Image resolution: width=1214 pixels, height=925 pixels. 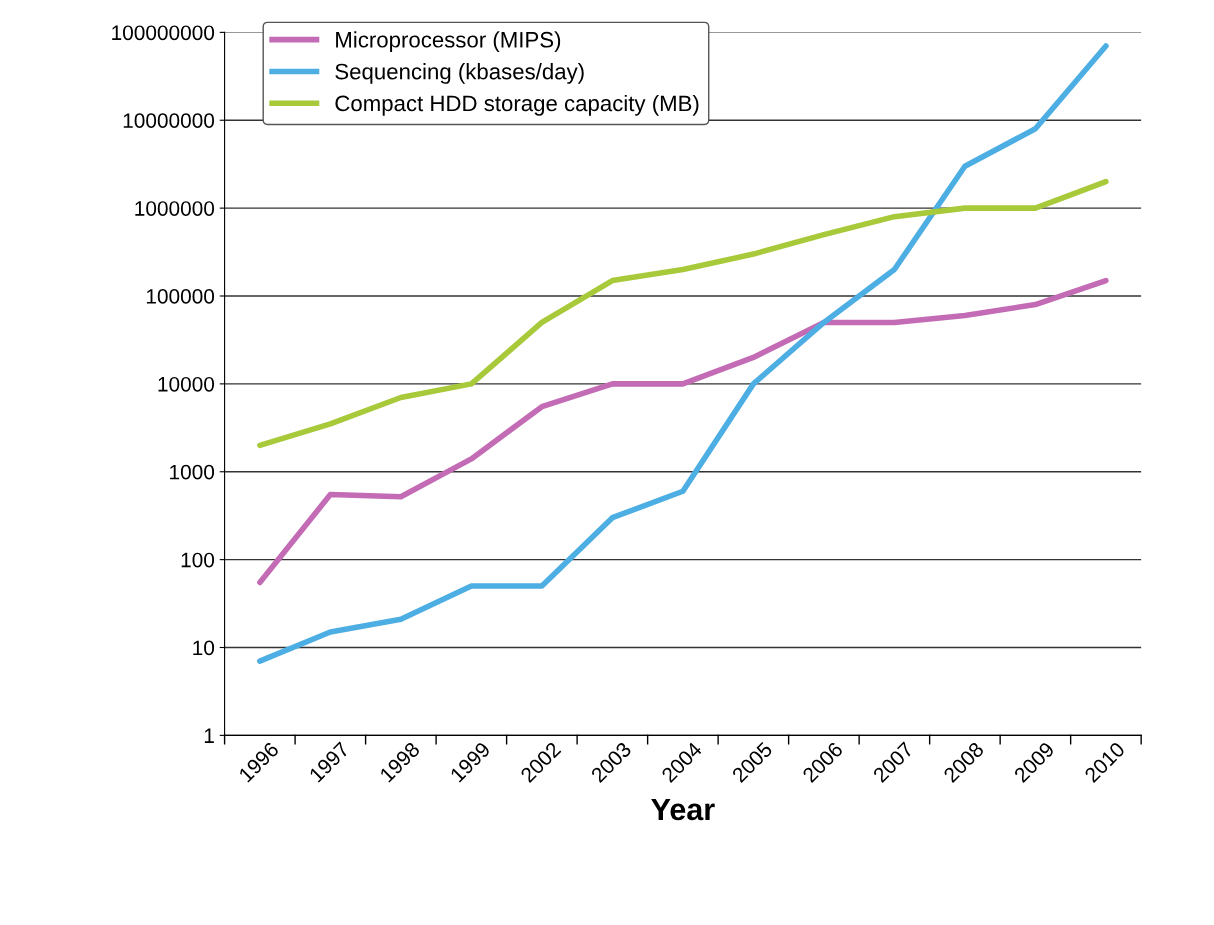 I want to click on x-axis-title: Year, so click(x=683, y=809).